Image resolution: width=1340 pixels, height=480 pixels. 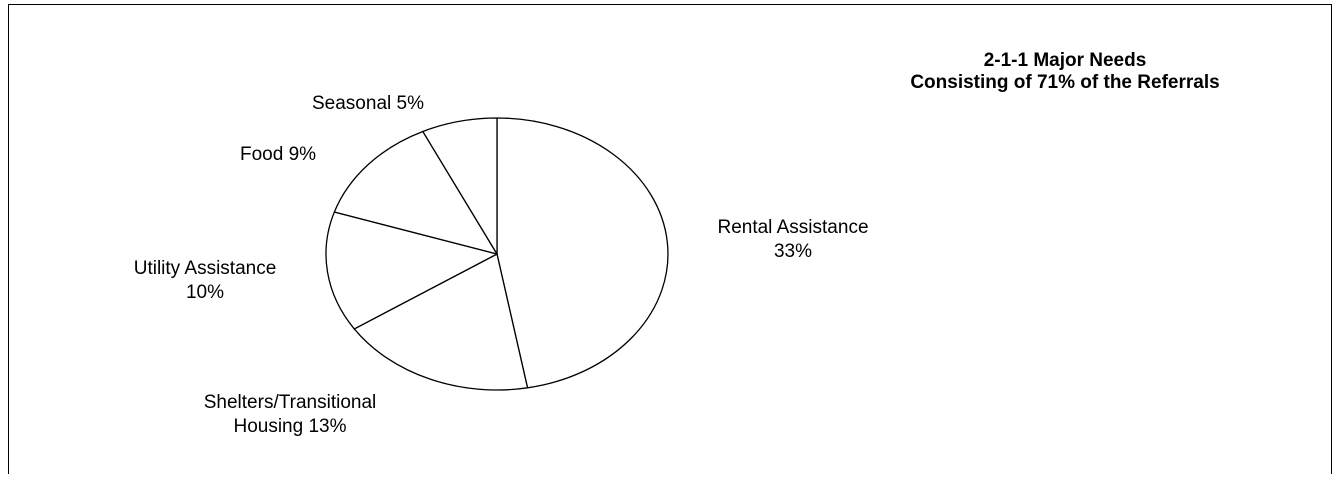 What do you see at coordinates (278, 154) in the screenshot?
I see `slice-label-3: Food 9%` at bounding box center [278, 154].